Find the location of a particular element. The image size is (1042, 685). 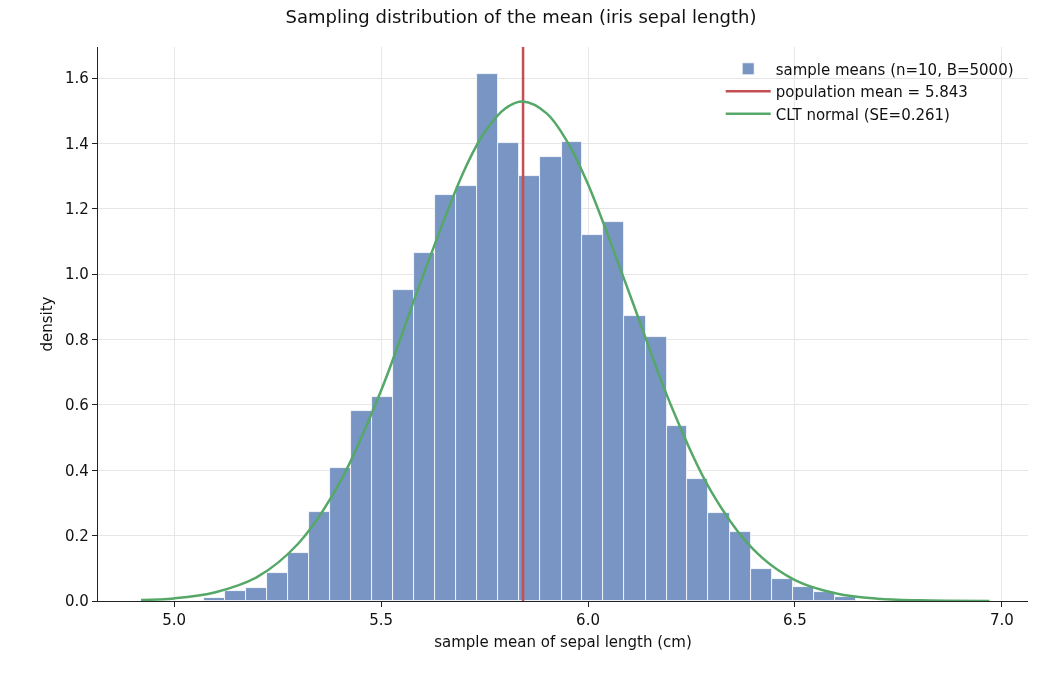

y-tick-label: 1.2 is located at coordinates (77, 209).